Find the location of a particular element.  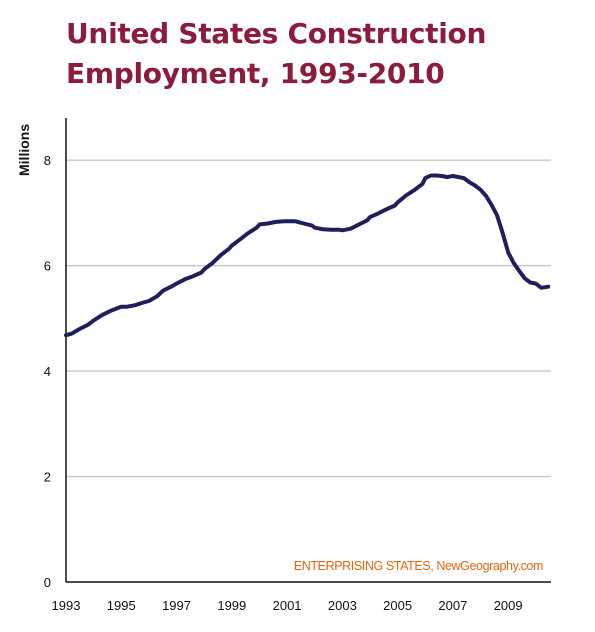

chart-title-line-1: United States Construction is located at coordinates (276, 33).